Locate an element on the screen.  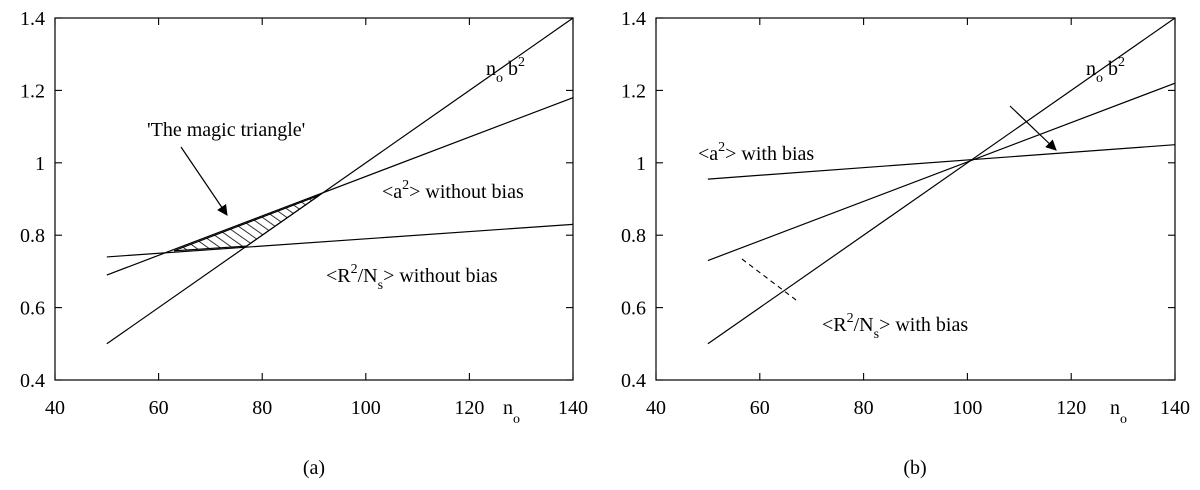
series-label-a2-a: <a2> without bias is located at coordinates (453, 190).